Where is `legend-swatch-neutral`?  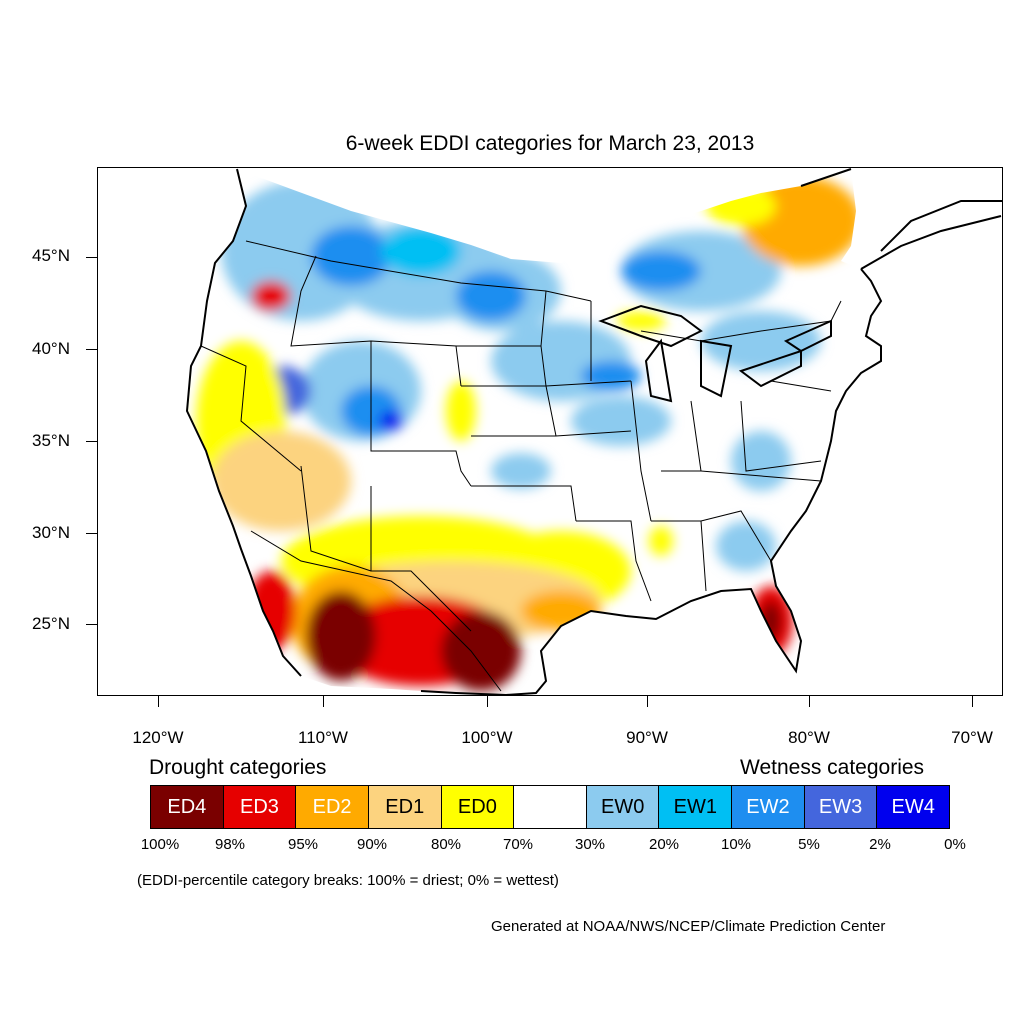 legend-swatch-neutral is located at coordinates (550, 807).